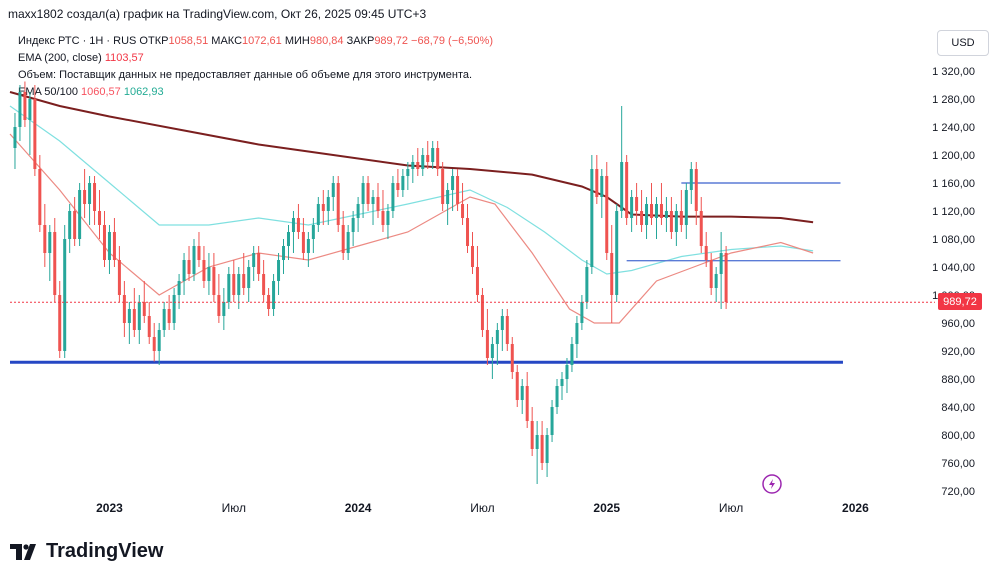  What do you see at coordinates (255, 92) in the screenshot?
I see `legend-ema50-100-row: EMA 50/100 1060,57 1062,93` at bounding box center [255, 92].